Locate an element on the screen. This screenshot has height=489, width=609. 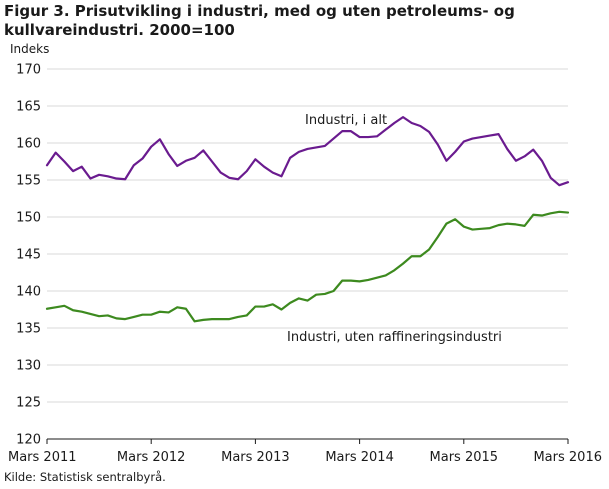
x-tick-label: Mars 2015 is located at coordinates (464, 457).